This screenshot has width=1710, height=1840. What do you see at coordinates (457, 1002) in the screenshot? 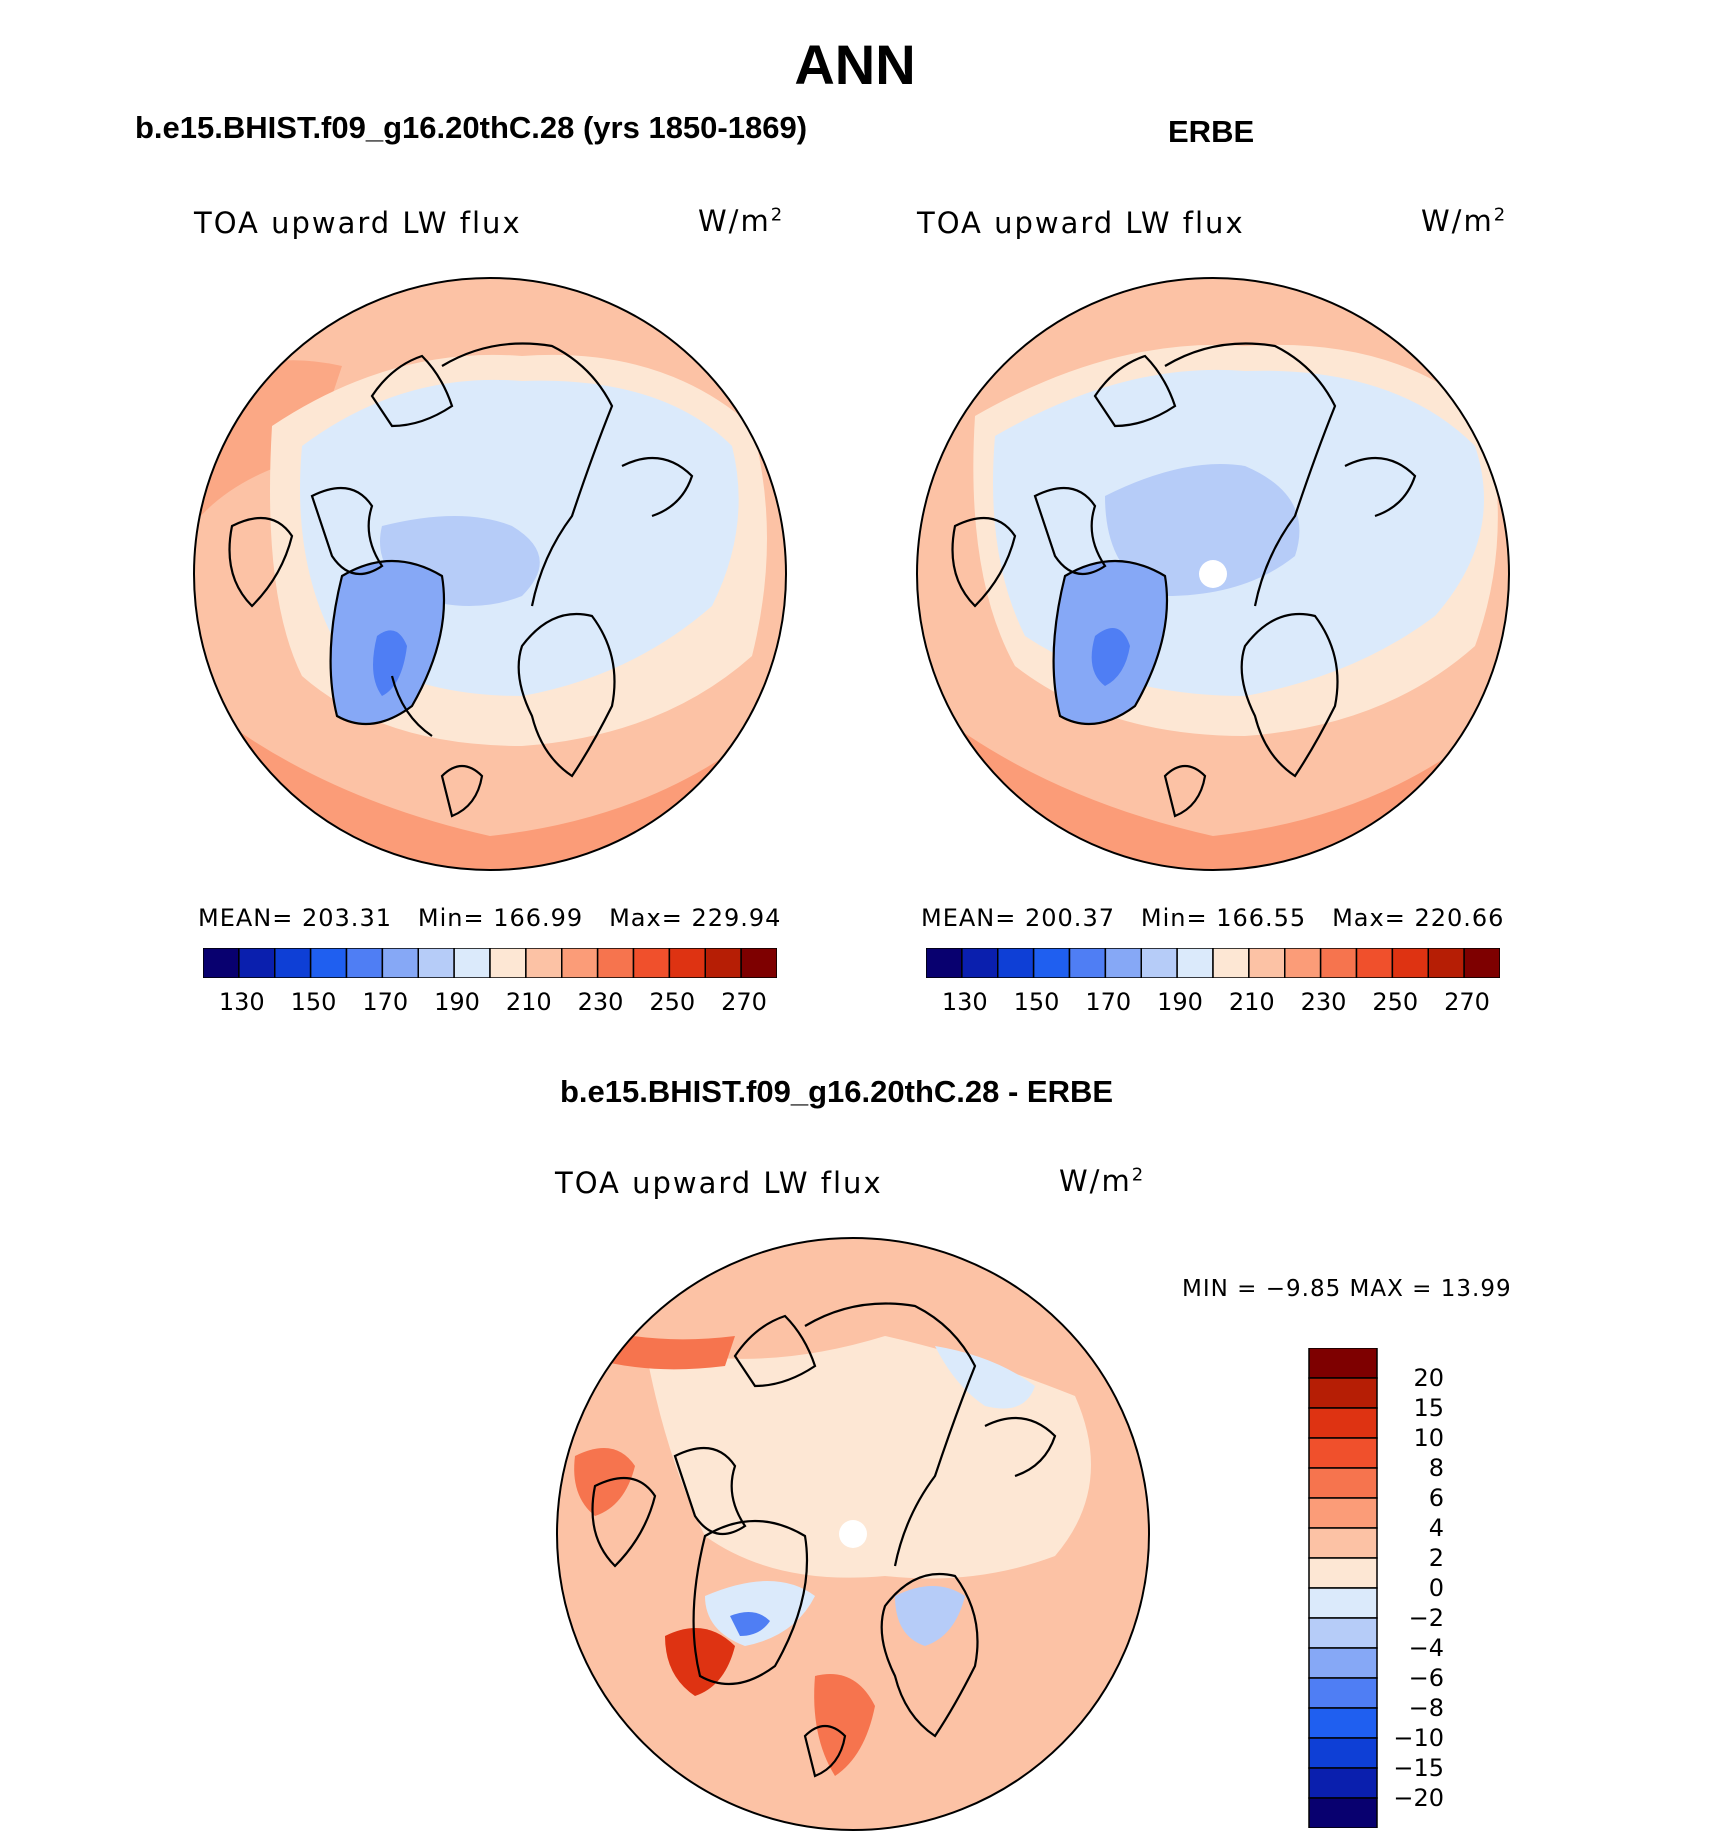
I see `colorbar-tick-label: 190` at bounding box center [457, 1002].